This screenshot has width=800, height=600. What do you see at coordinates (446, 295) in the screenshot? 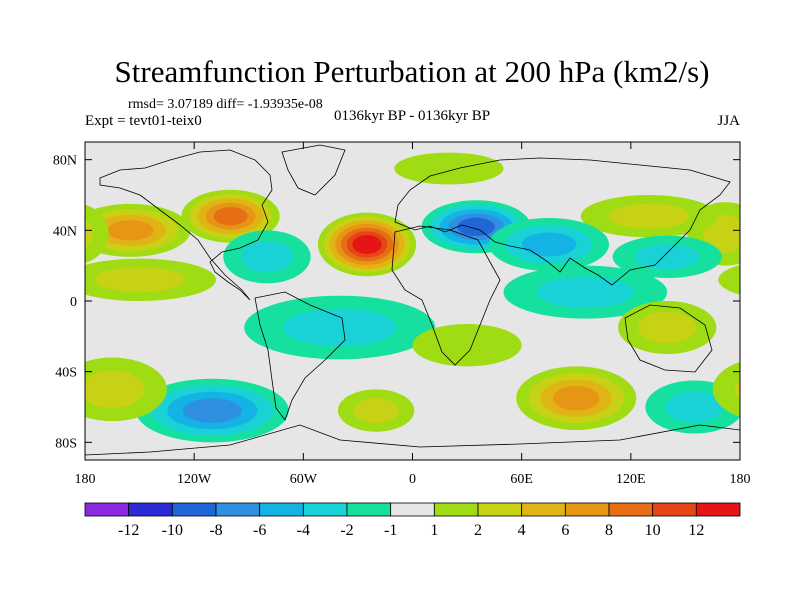
I see `coastline-africa` at bounding box center [446, 295].